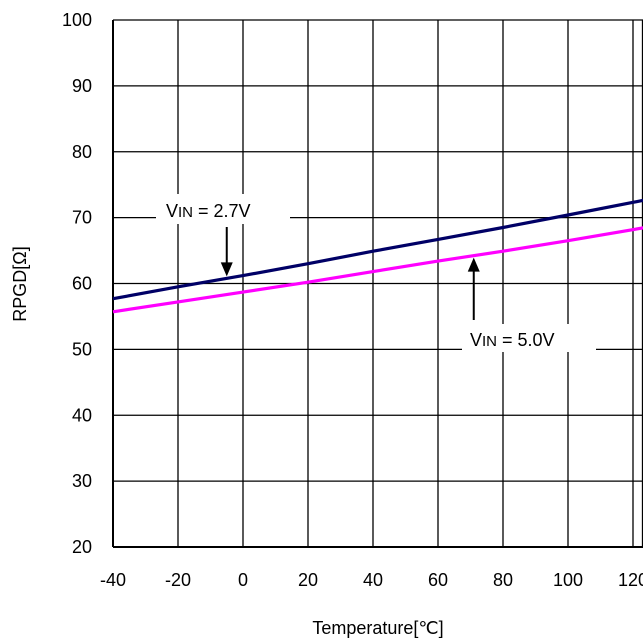 The image size is (643, 644). Describe the element at coordinates (82, 218) in the screenshot. I see `y-tick-label: 70` at that location.